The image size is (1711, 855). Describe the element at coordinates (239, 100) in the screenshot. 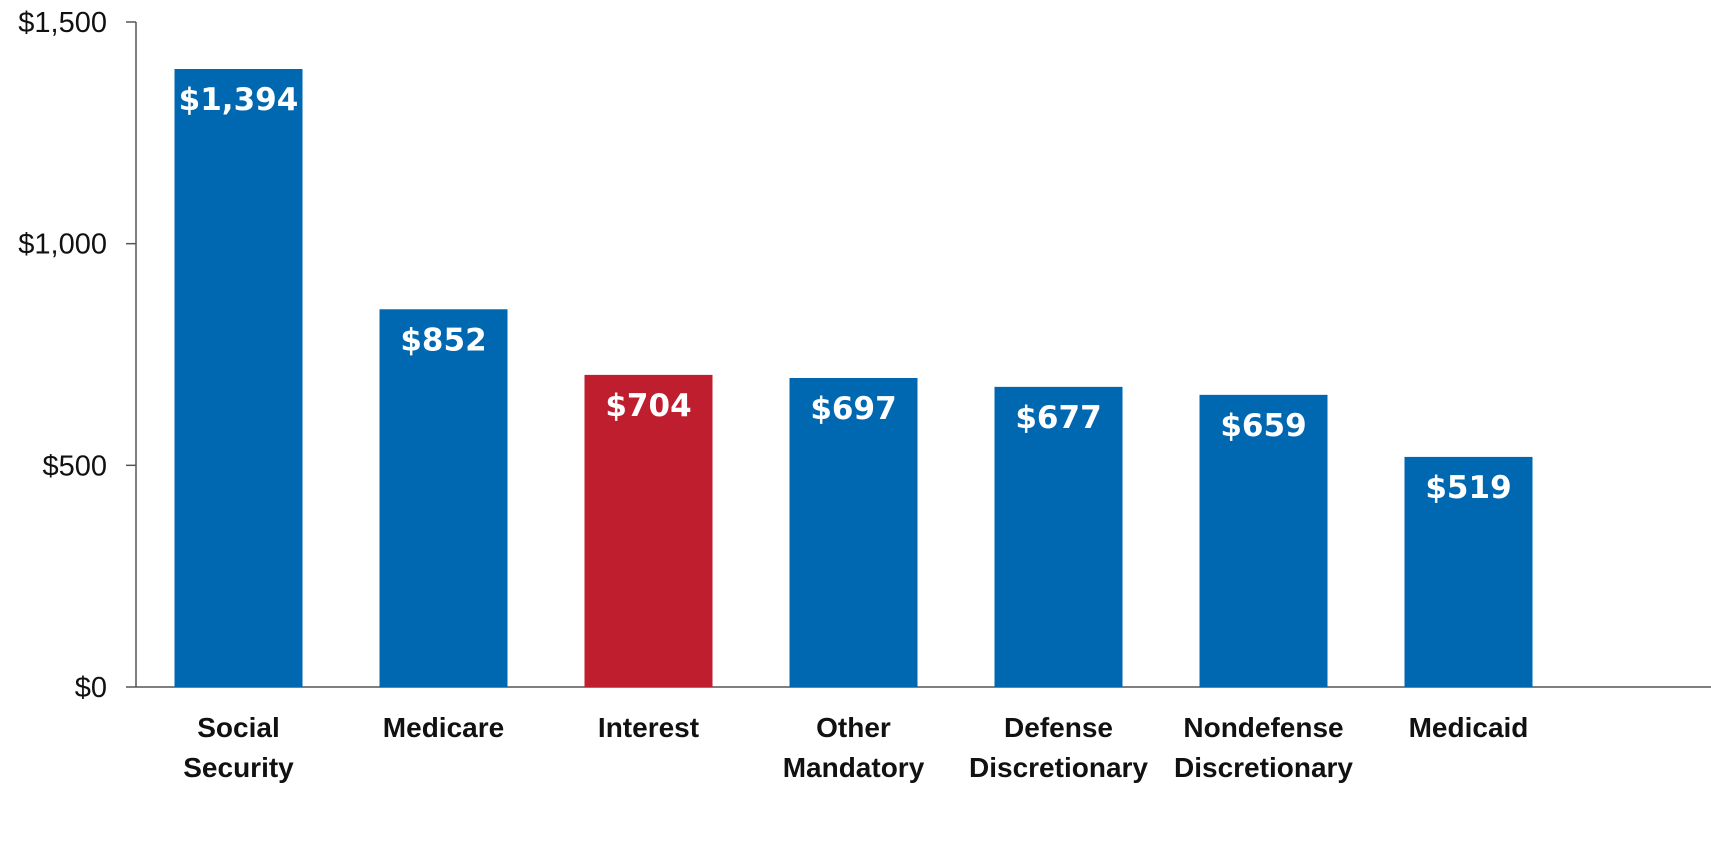

I see `bar-value-label: $1,394` at that location.